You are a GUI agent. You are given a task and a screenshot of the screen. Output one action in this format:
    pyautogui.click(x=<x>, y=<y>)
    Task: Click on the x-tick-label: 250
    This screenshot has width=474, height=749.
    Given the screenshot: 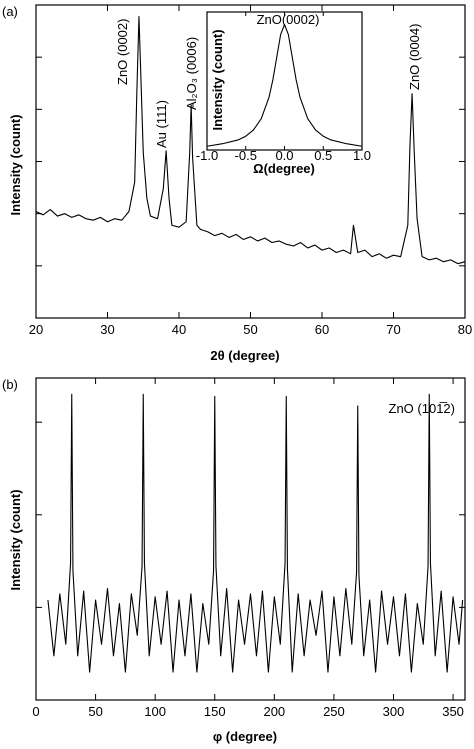 What is the action you would take?
    pyautogui.click(x=334, y=711)
    